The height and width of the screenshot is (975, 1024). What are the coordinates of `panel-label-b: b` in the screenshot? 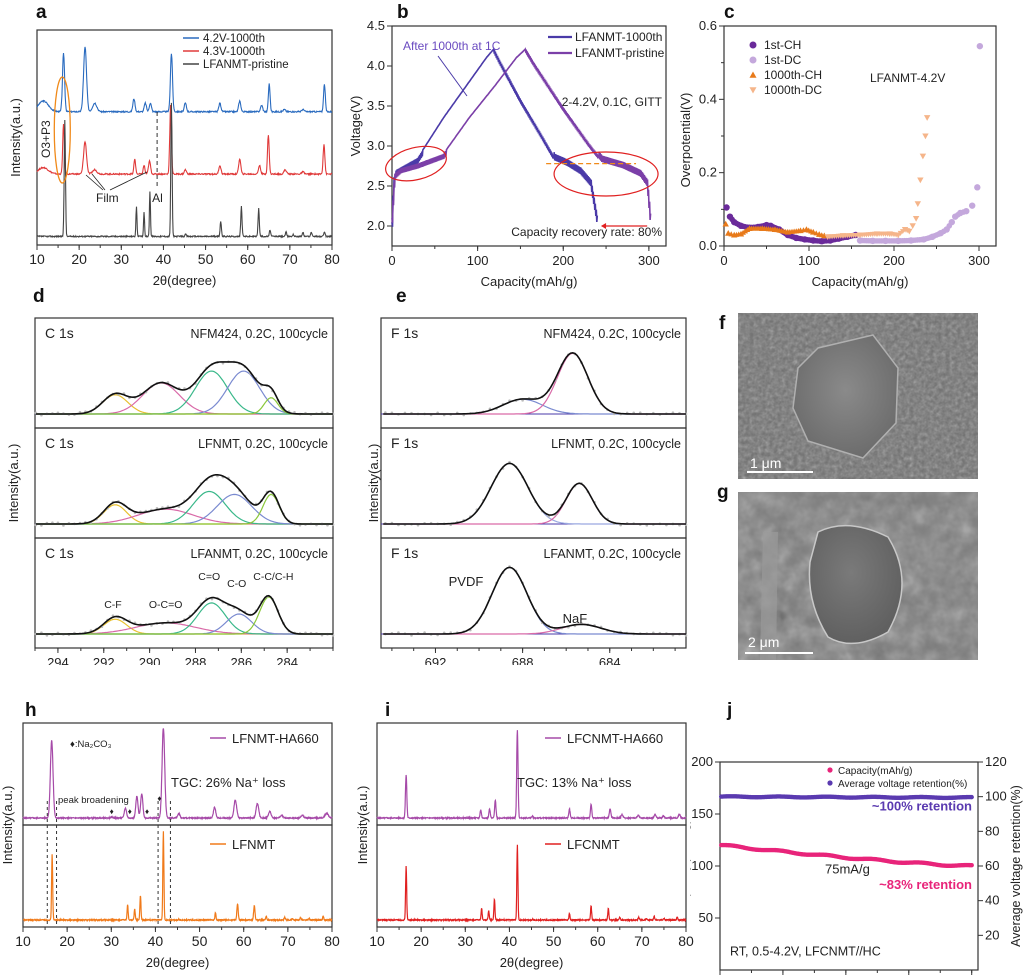 It's located at (403, 12).